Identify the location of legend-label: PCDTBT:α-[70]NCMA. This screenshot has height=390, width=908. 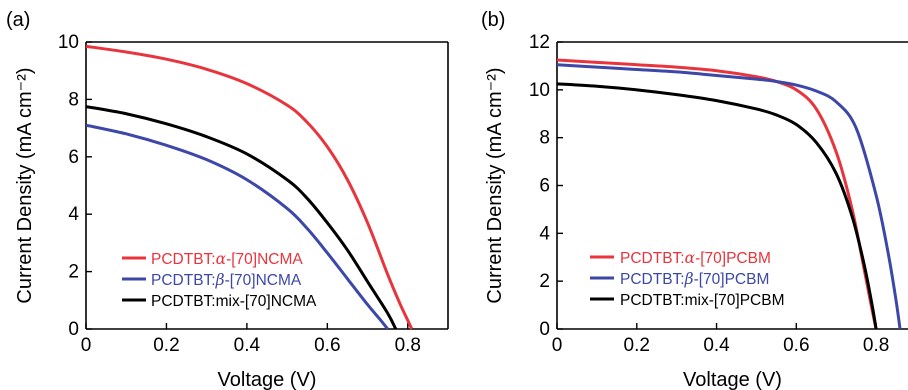
(227, 259).